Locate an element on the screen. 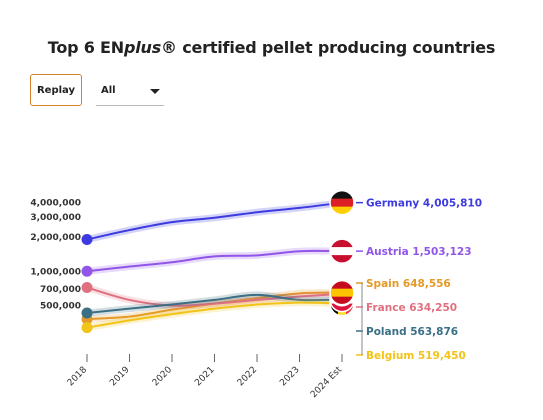 This screenshot has height=420, width=543. series-line-germany is located at coordinates (214, 221).